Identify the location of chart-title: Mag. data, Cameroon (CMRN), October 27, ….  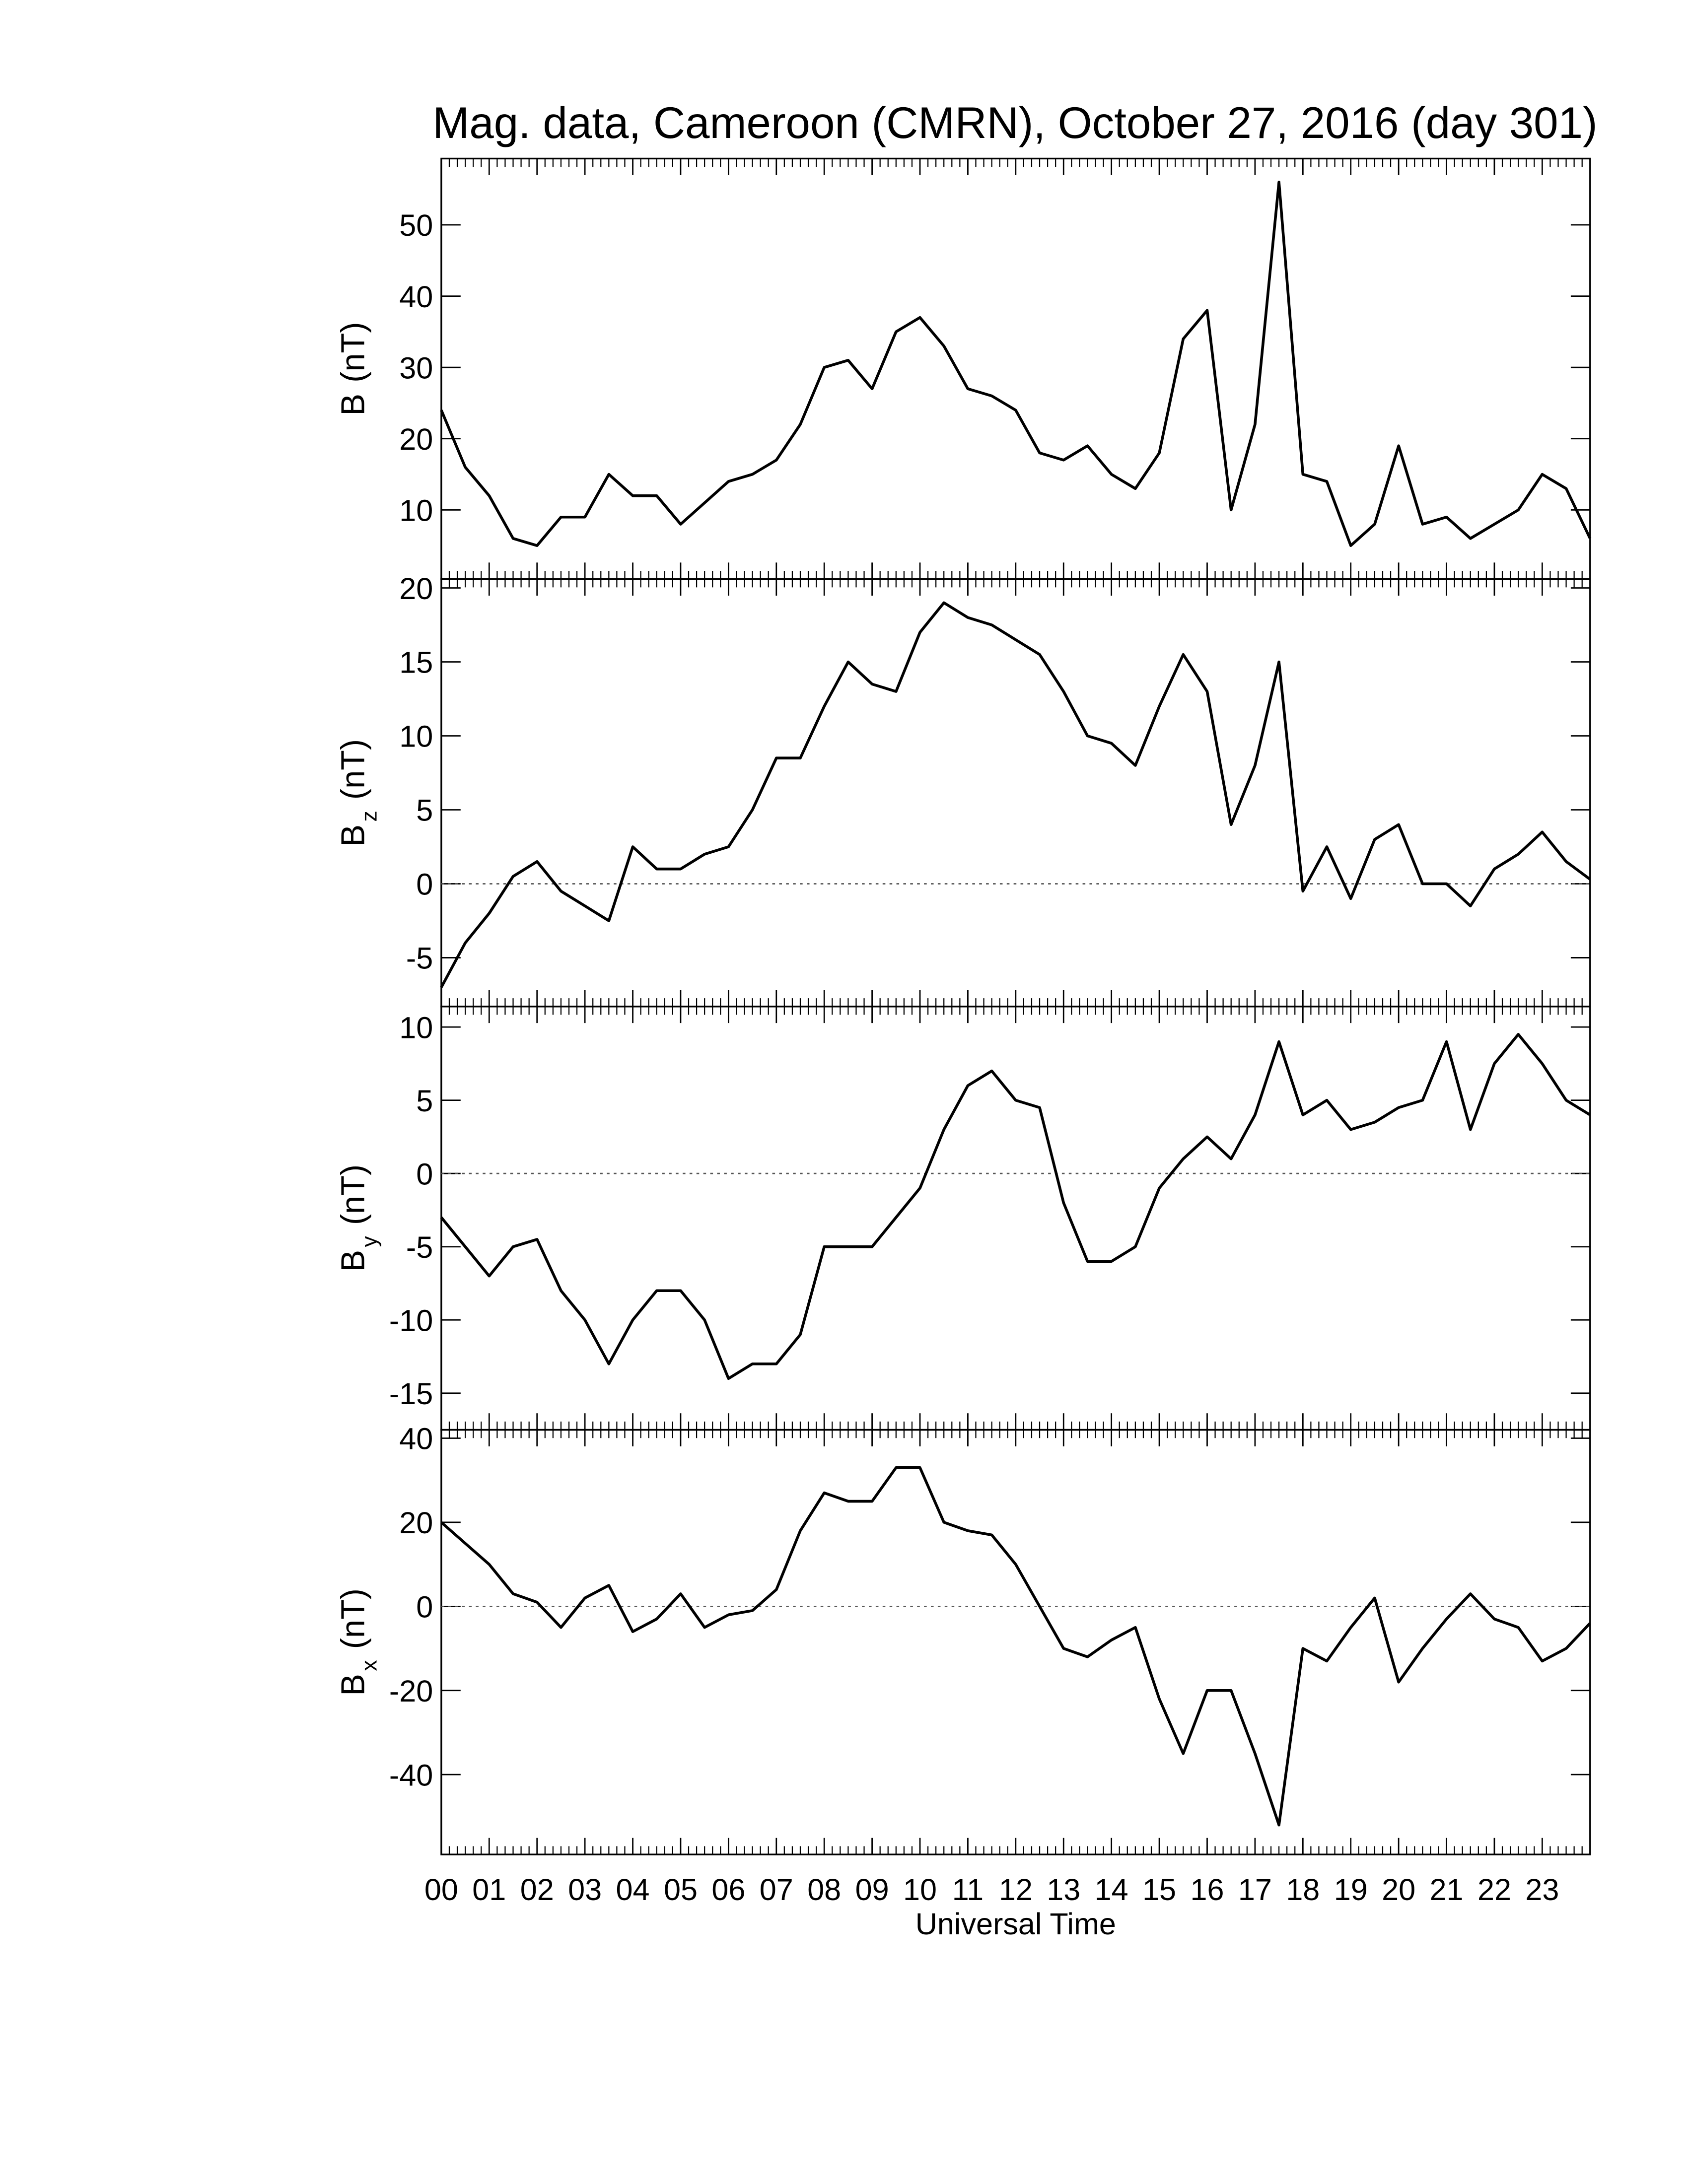
(1014, 122).